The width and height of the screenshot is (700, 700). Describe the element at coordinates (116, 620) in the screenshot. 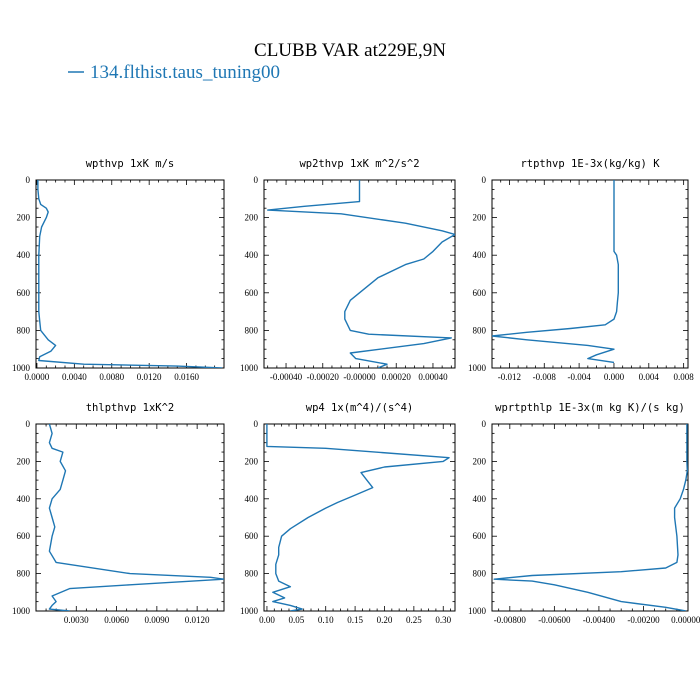

I see `x-tick-label: 0.0060` at that location.